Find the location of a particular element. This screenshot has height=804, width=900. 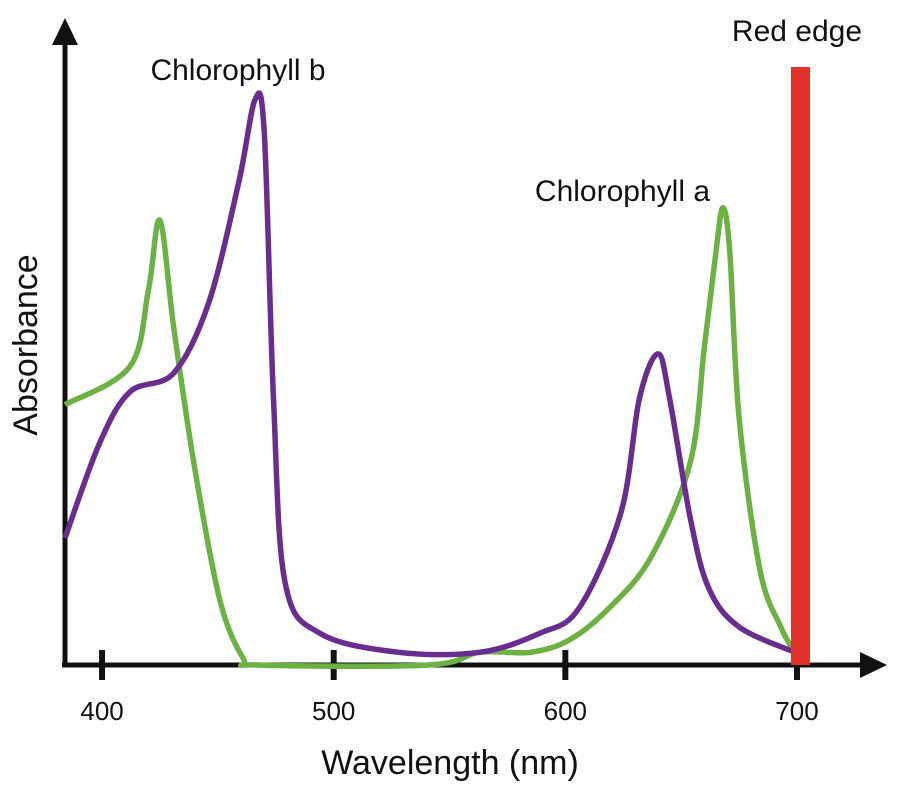

x-tick-label: 400 is located at coordinates (101, 711).